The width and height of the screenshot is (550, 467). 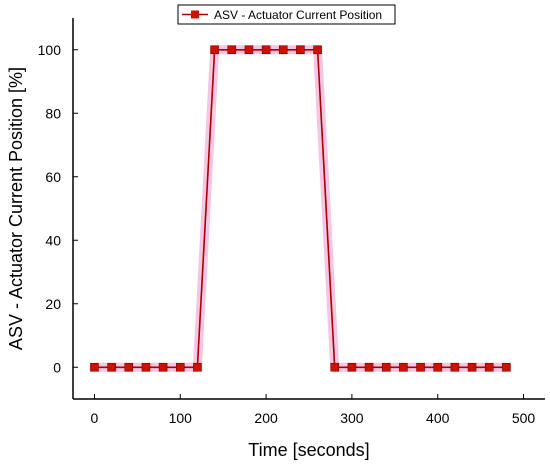 I want to click on x-tick-label: 500, so click(x=524, y=418).